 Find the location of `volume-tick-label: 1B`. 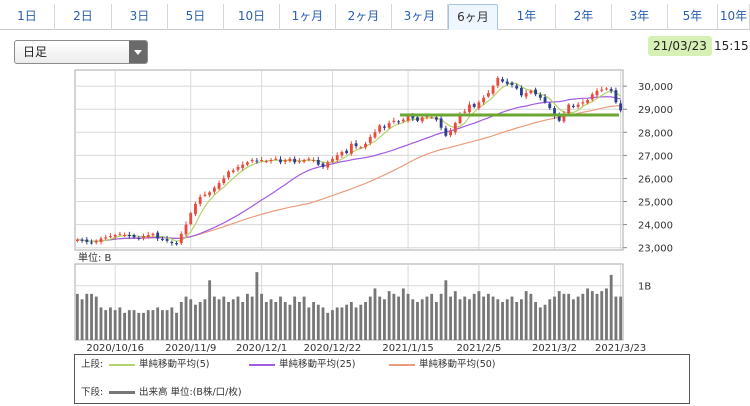

volume-tick-label: 1B is located at coordinates (644, 287).